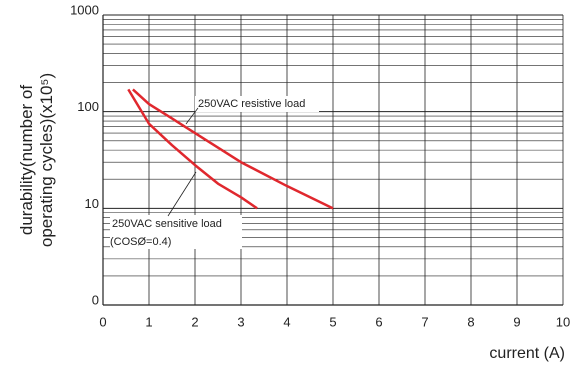 The image size is (576, 374). I want to click on series-label: 250VAC resistive load, so click(251, 104).